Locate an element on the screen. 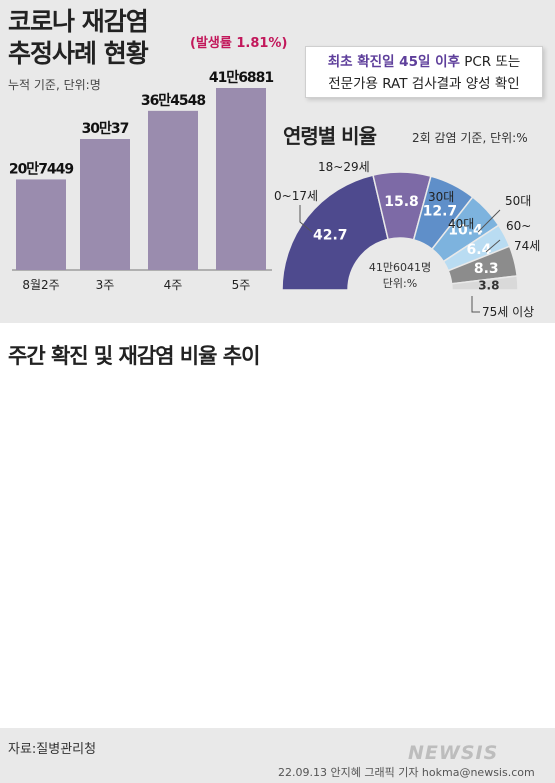 The image size is (555, 783). definition-note-box: 최초 확진일 45일 이후 PCR 또는 전문가용 RAT 검사결과 양성 확인 is located at coordinates (424, 72).